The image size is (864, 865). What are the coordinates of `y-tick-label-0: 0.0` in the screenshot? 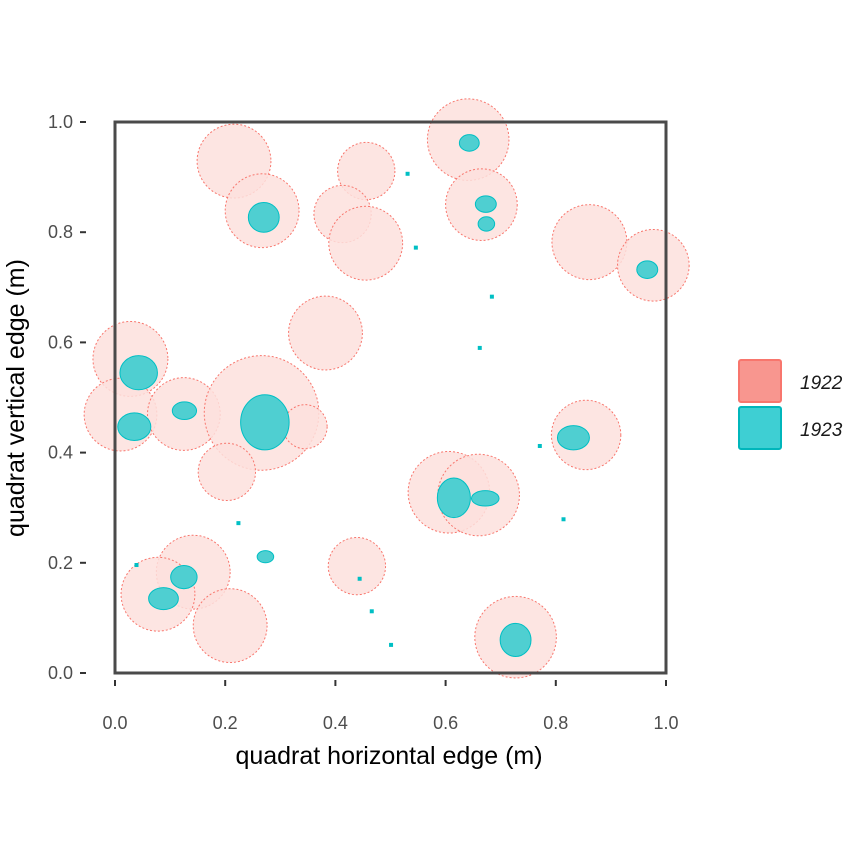 It's located at (60, 673).